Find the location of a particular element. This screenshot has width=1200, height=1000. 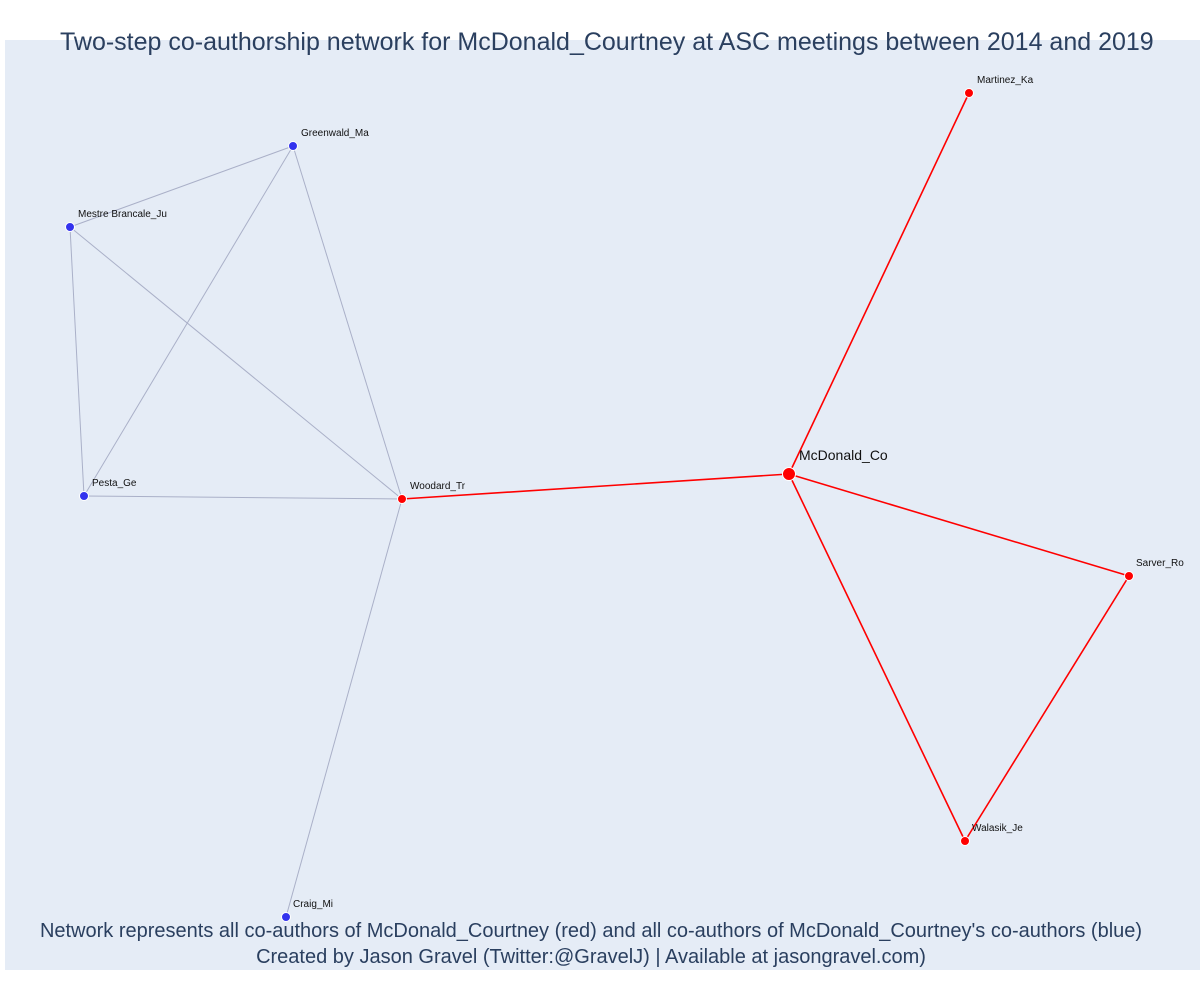

edge-sarver-ro-walasik-je is located at coordinates (1047, 708).